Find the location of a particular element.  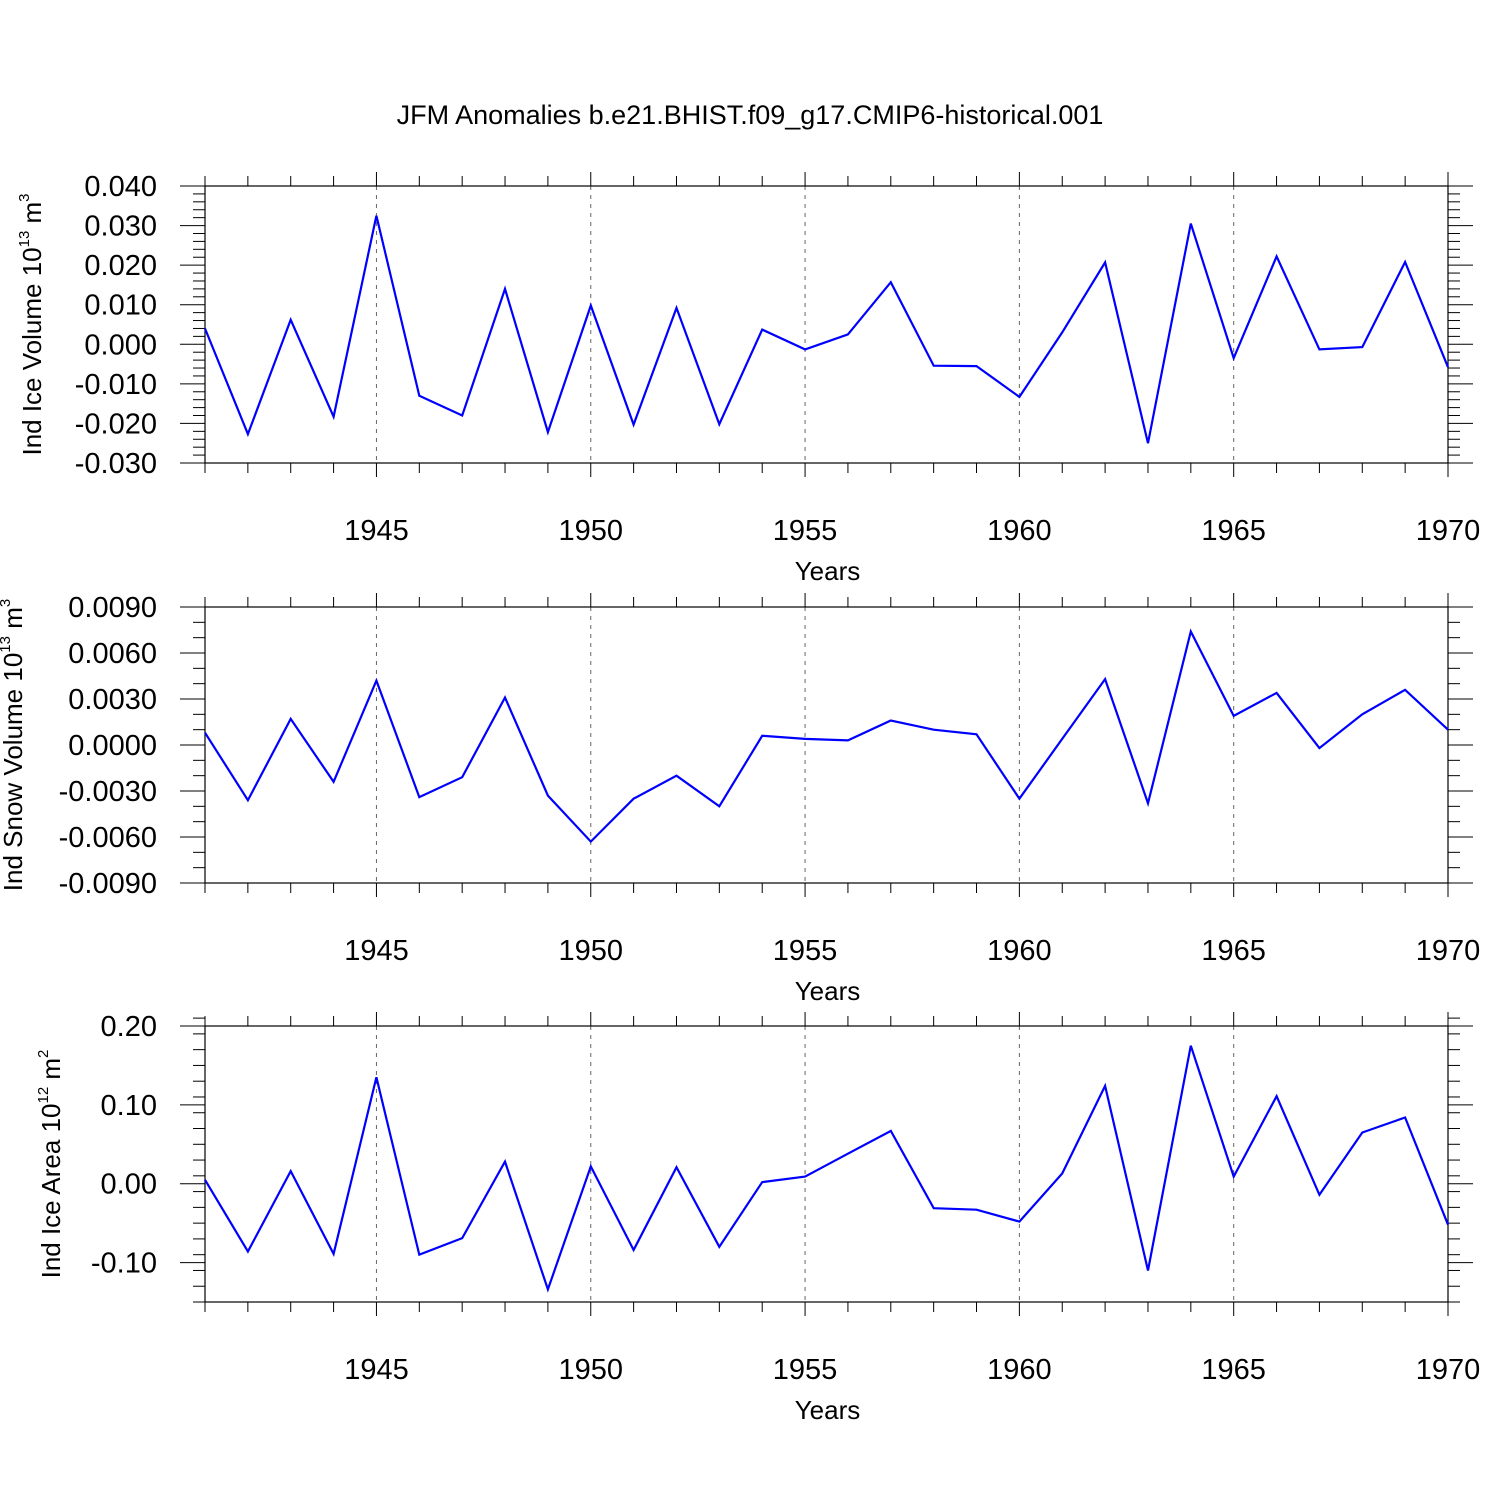

y-tick-label: 0.10 is located at coordinates (129, 1106).